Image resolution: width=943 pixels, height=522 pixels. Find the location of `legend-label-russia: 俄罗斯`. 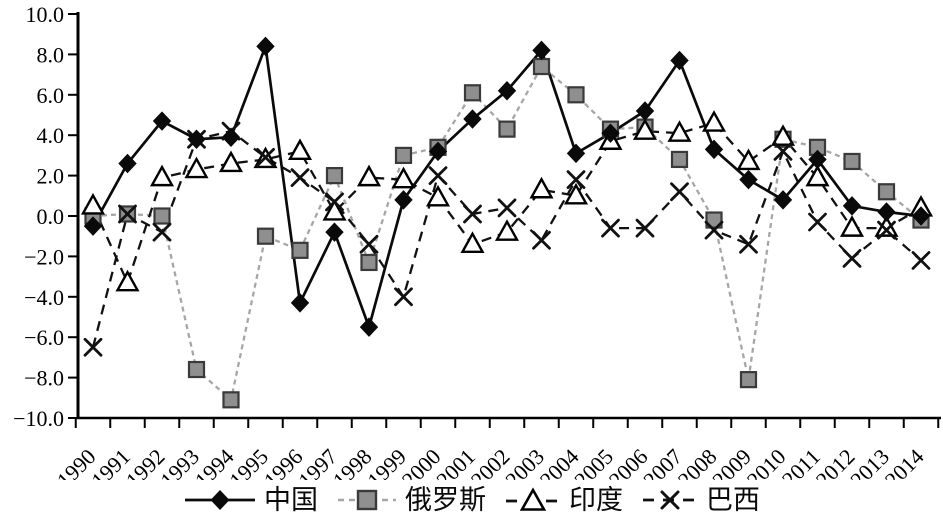

legend-label-russia: 俄罗斯 is located at coordinates (445, 499).